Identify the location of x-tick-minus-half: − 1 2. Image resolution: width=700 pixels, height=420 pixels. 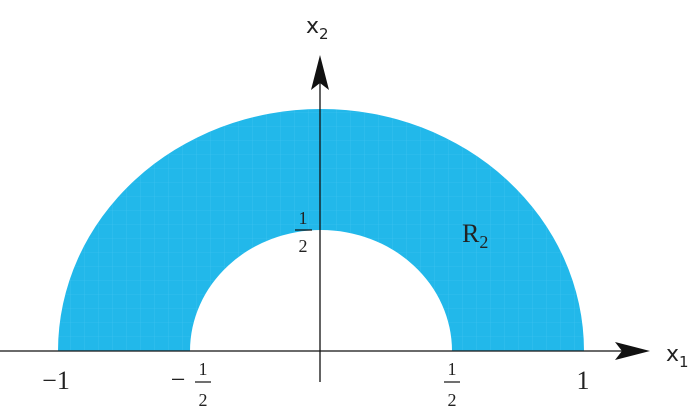
(191, 384).